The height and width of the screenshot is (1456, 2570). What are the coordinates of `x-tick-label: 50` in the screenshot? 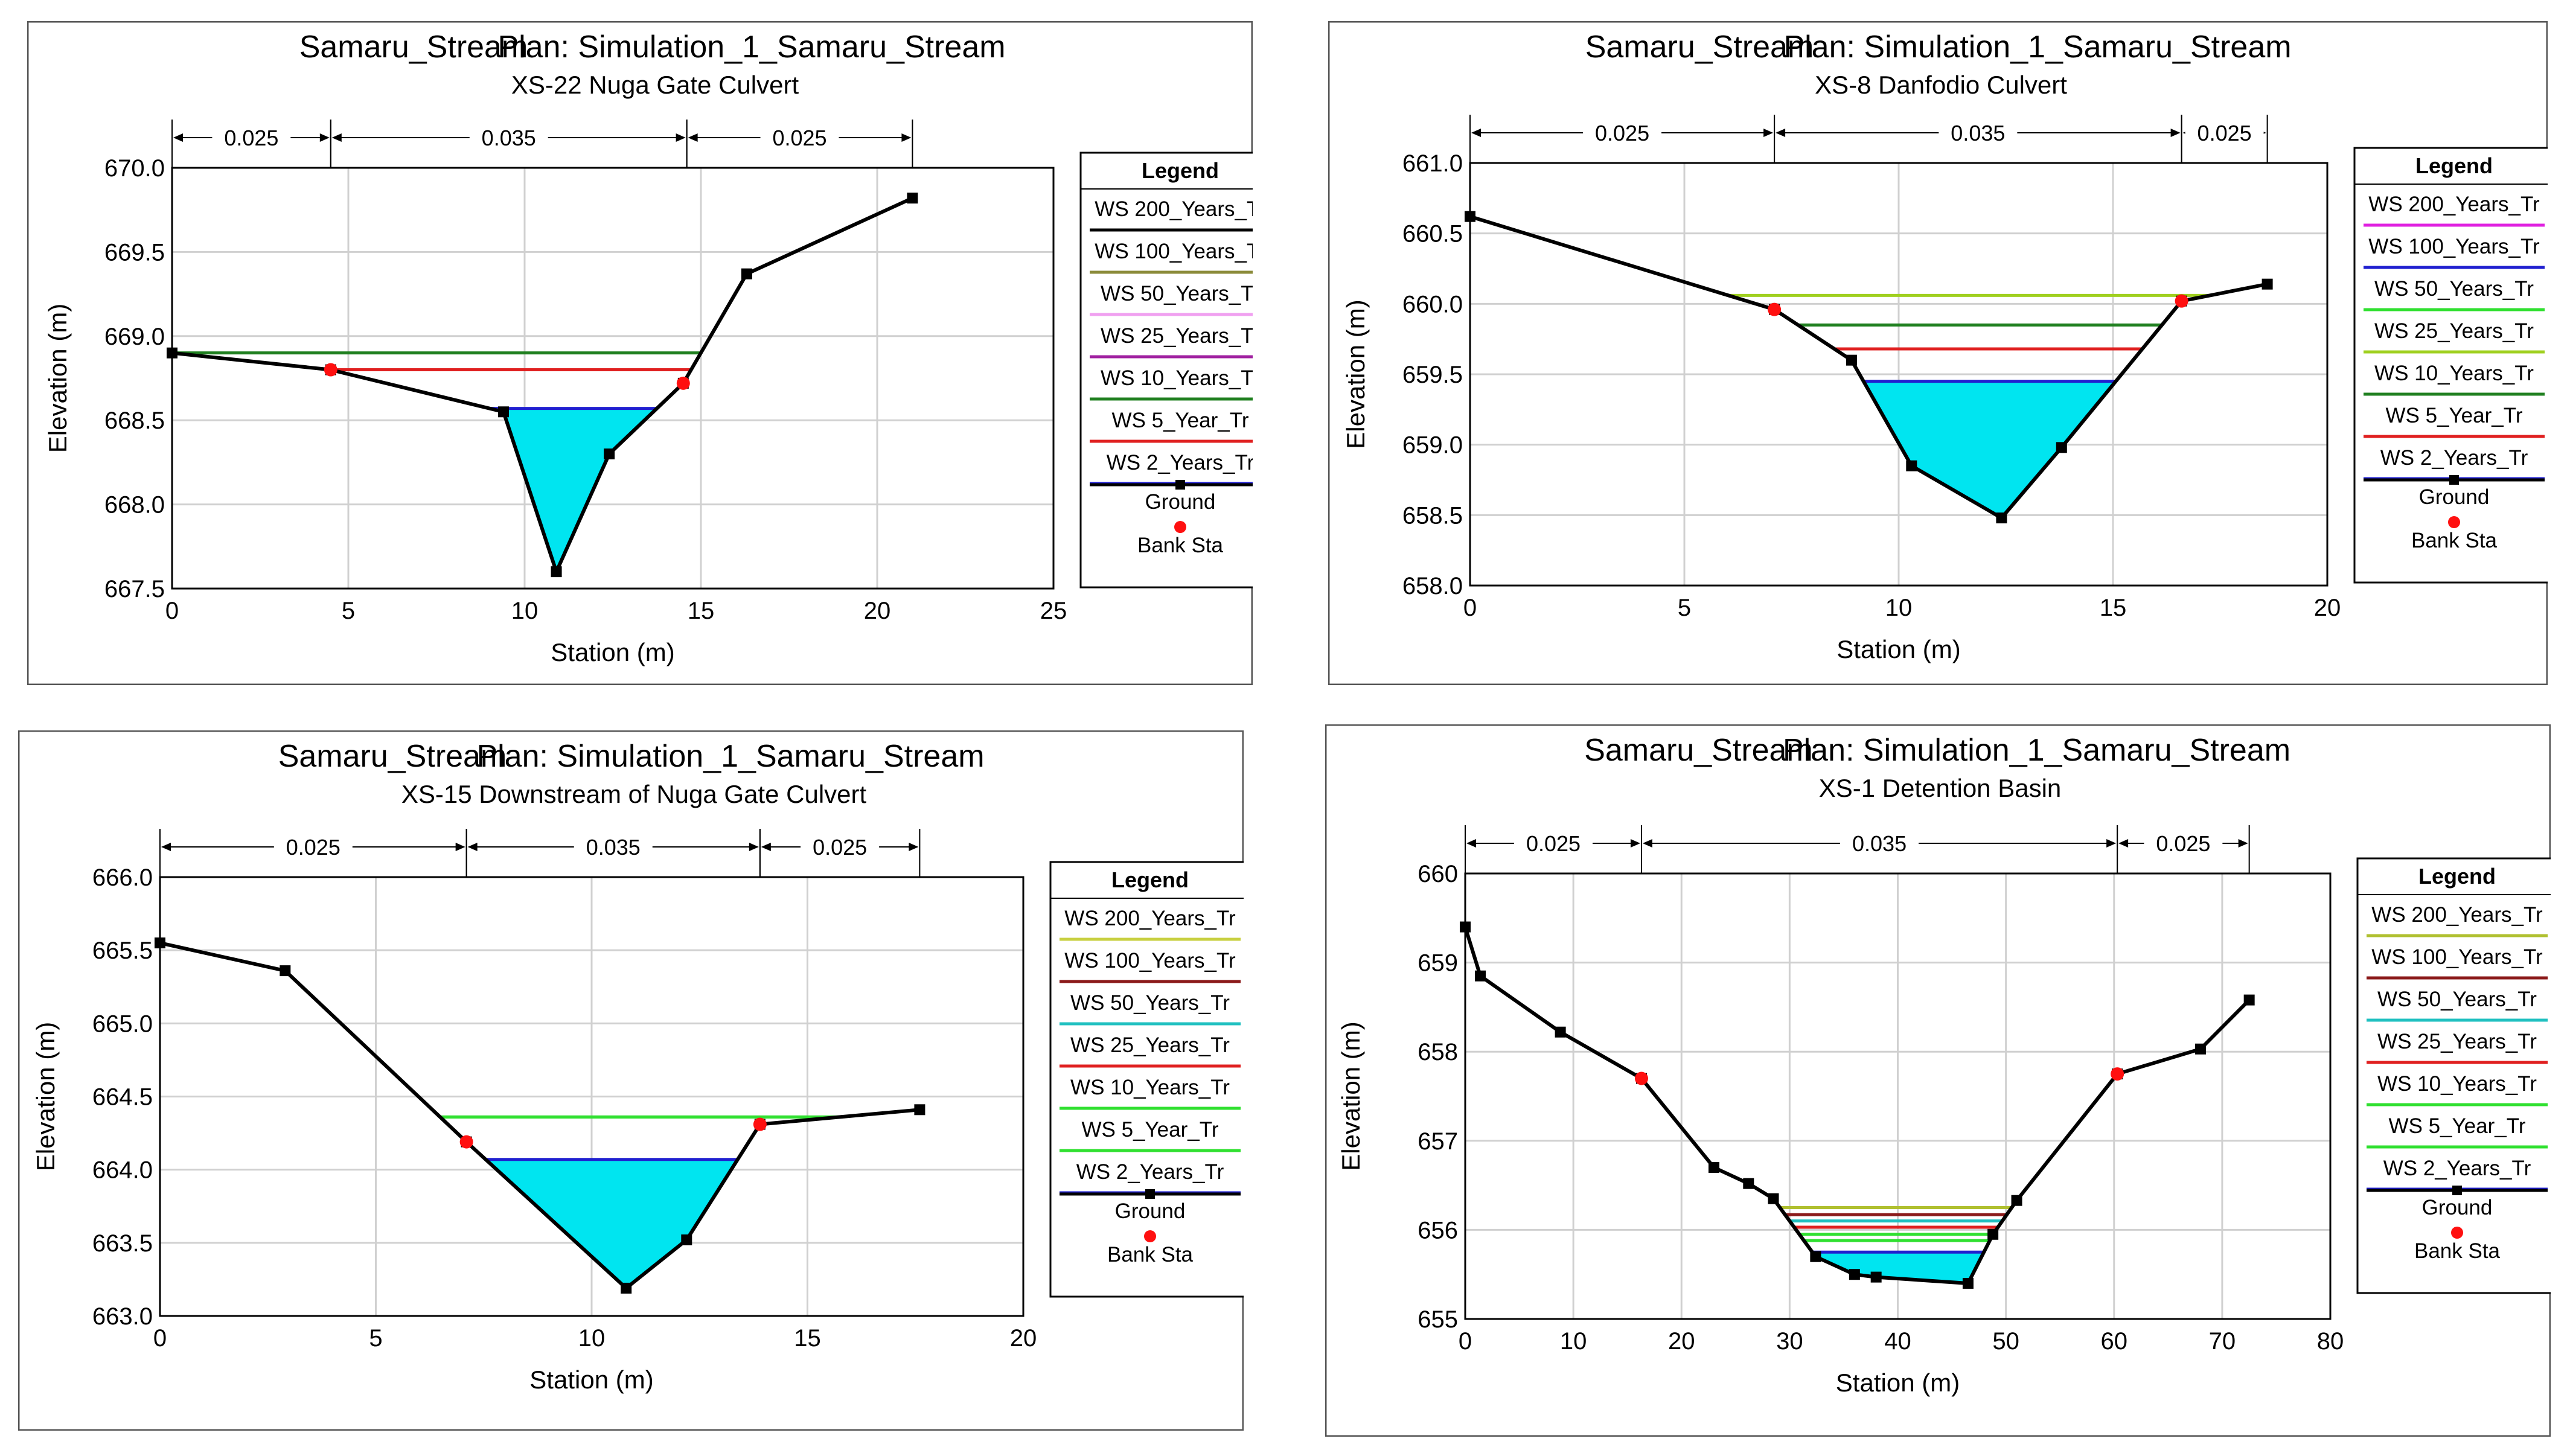 It's located at (2005, 1342).